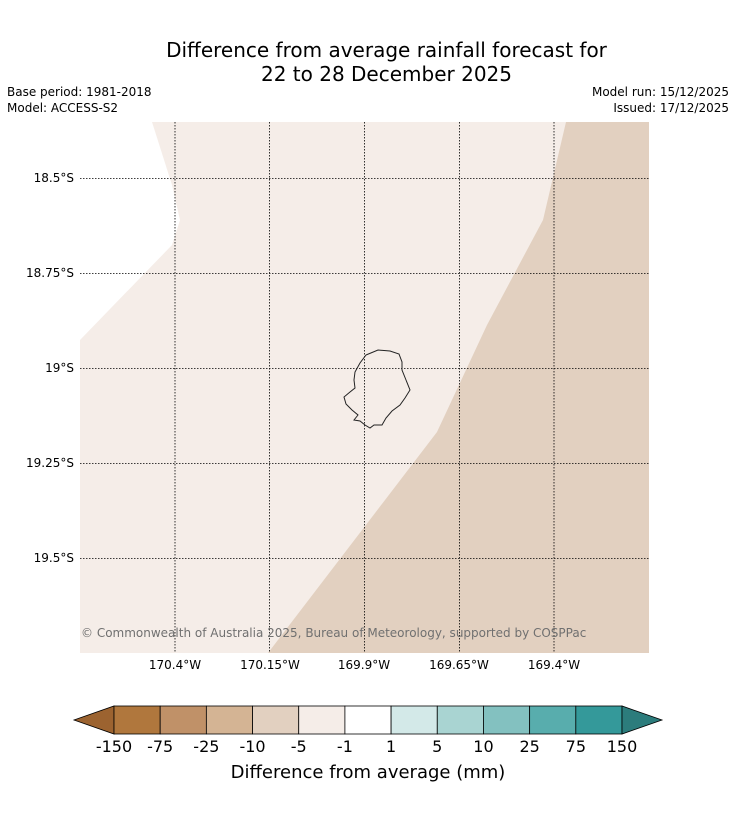  What do you see at coordinates (391, 746) in the screenshot?
I see `colorbar-tick-label: 1` at bounding box center [391, 746].